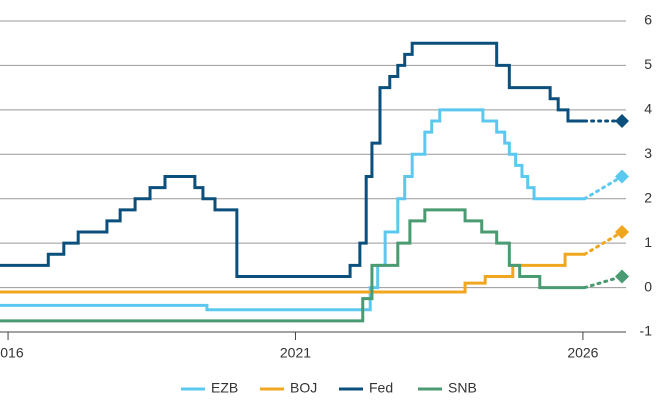 This screenshot has height=401, width=662. Describe the element at coordinates (648, 242) in the screenshot. I see `y-tick-label: 1` at that location.